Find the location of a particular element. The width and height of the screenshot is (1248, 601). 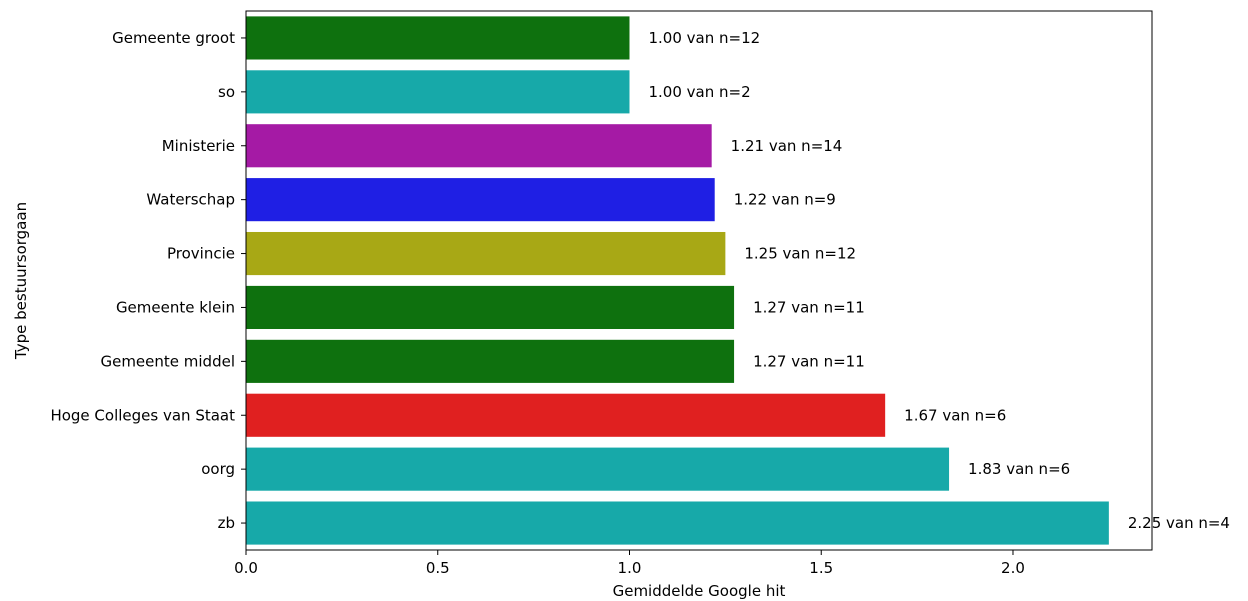

y-tick-label: Hoge Colleges van Staat is located at coordinates (142, 415).